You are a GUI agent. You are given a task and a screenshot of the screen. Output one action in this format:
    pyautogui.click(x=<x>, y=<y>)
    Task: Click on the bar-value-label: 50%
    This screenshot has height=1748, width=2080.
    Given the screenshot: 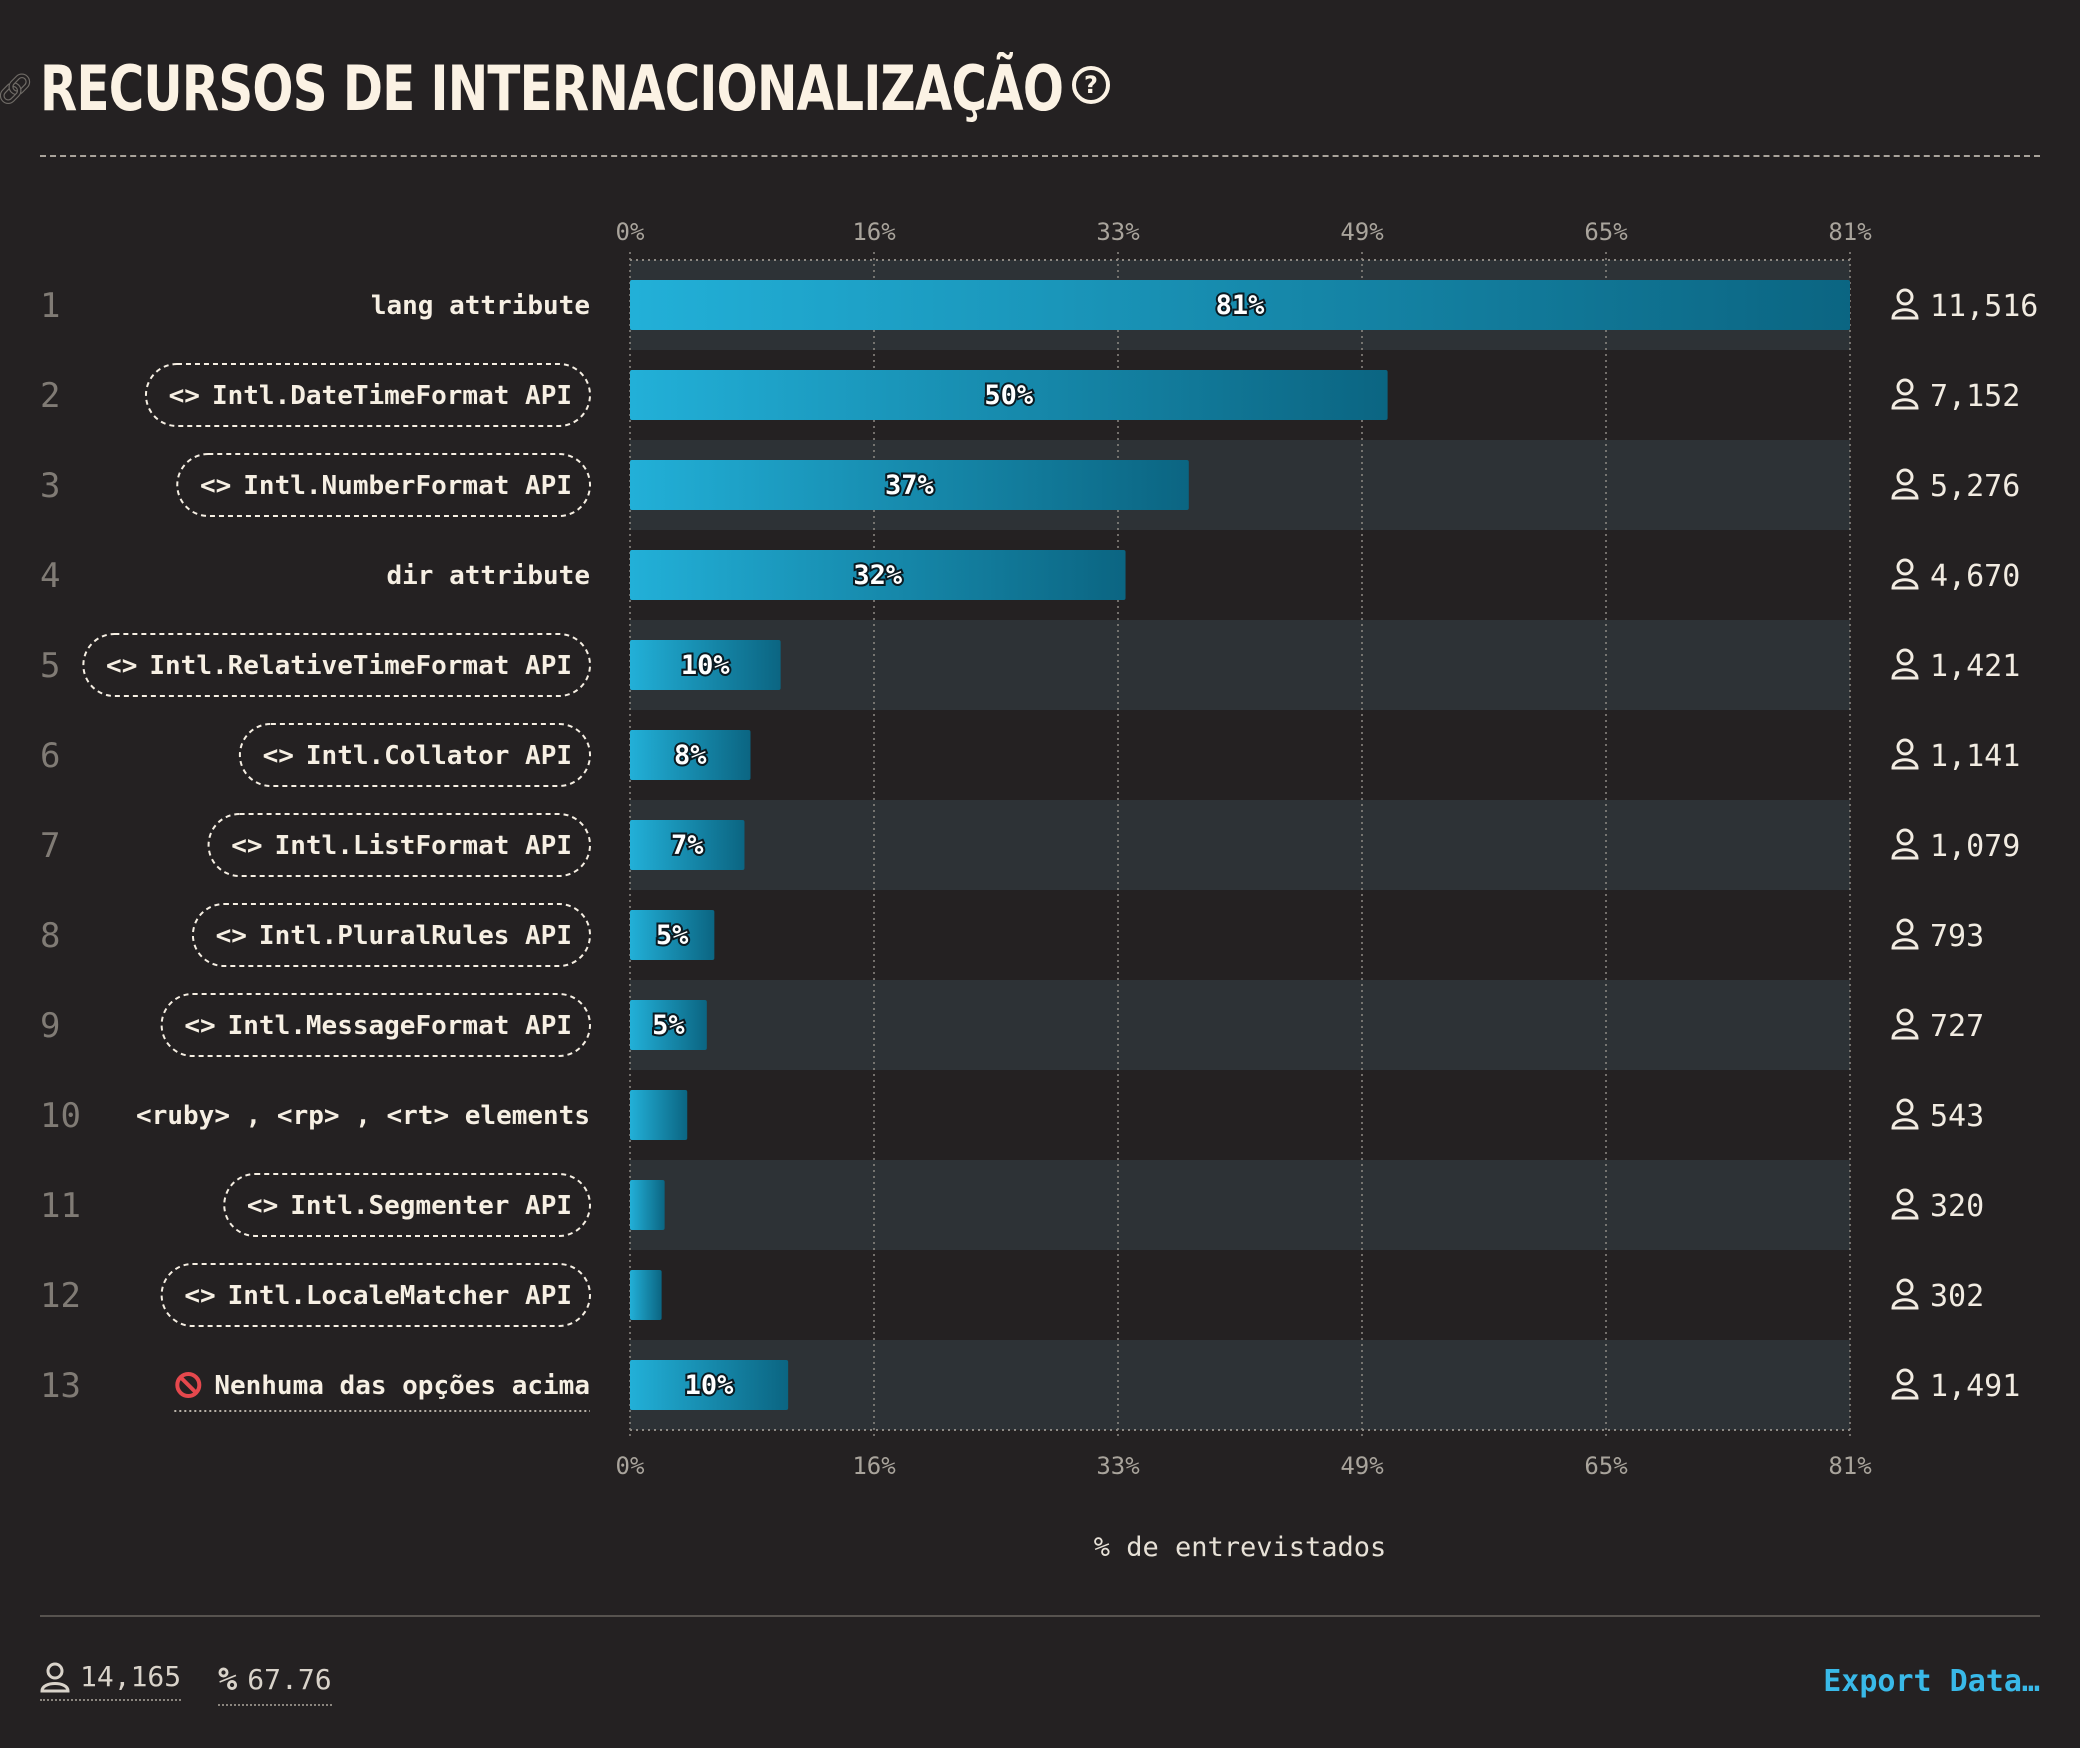 What is the action you would take?
    pyautogui.click(x=1009, y=395)
    